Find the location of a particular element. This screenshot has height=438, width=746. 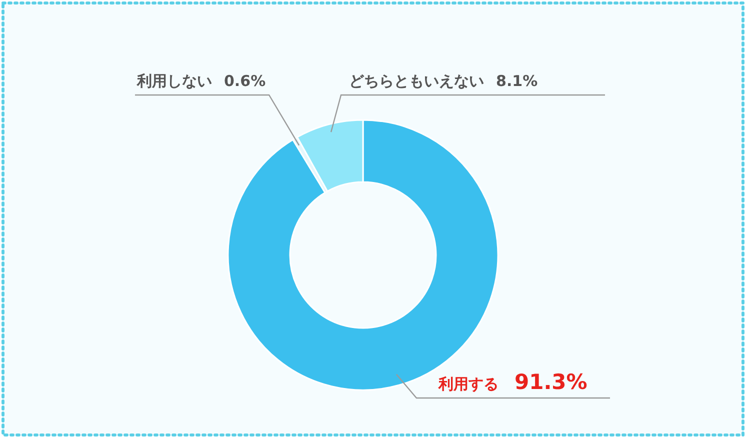

data-label: 8.1% is located at coordinates (517, 81).